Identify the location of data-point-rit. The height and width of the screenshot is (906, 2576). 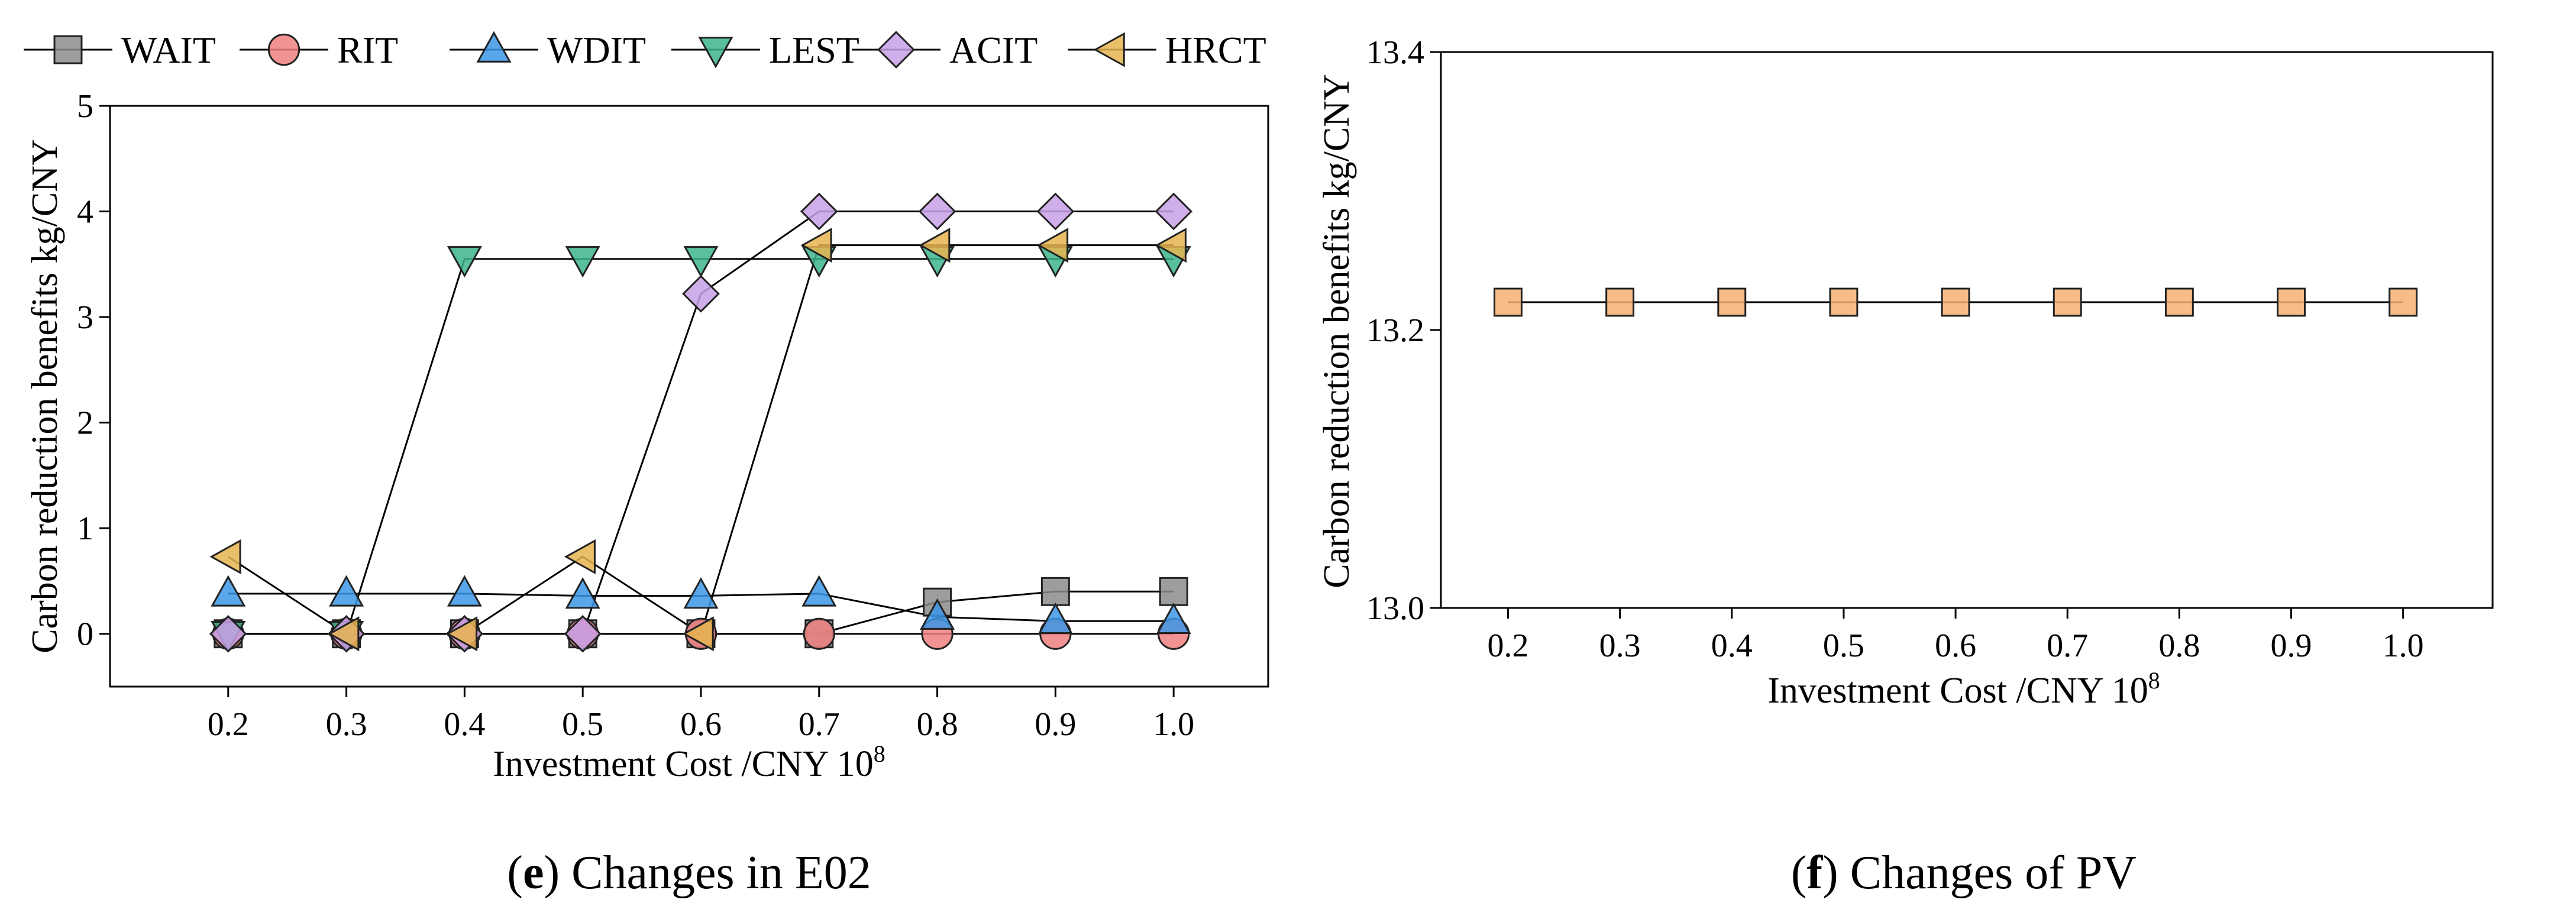
(819, 633).